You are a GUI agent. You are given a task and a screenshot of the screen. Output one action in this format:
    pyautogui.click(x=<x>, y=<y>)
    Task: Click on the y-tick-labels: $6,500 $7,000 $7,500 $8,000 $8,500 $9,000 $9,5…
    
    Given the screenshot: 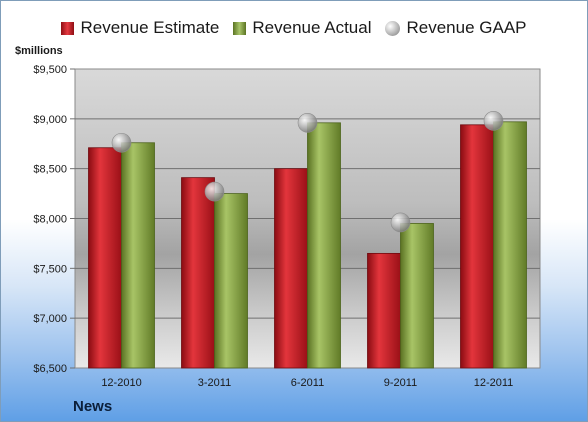 What is the action you would take?
    pyautogui.click(x=54, y=219)
    